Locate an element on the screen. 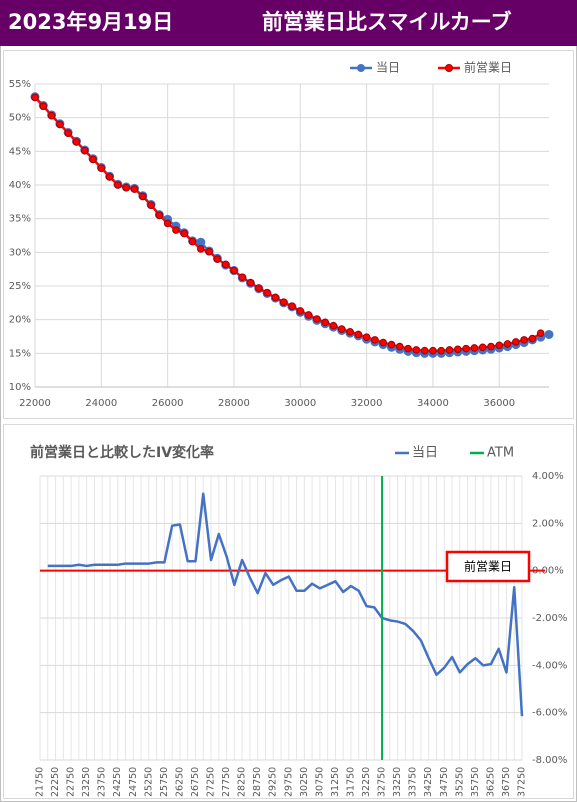  x-tick-label: 25250 is located at coordinates (148, 782).